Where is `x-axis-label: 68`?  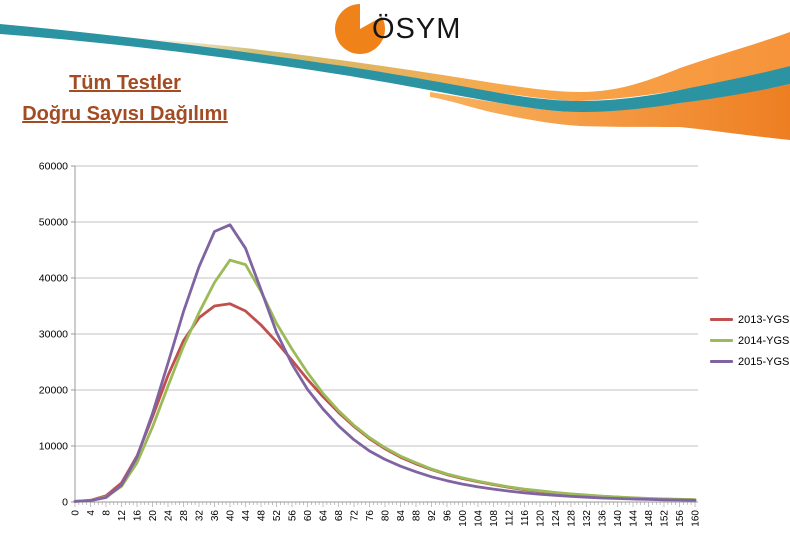
x-axis-label: 68 is located at coordinates (339, 516).